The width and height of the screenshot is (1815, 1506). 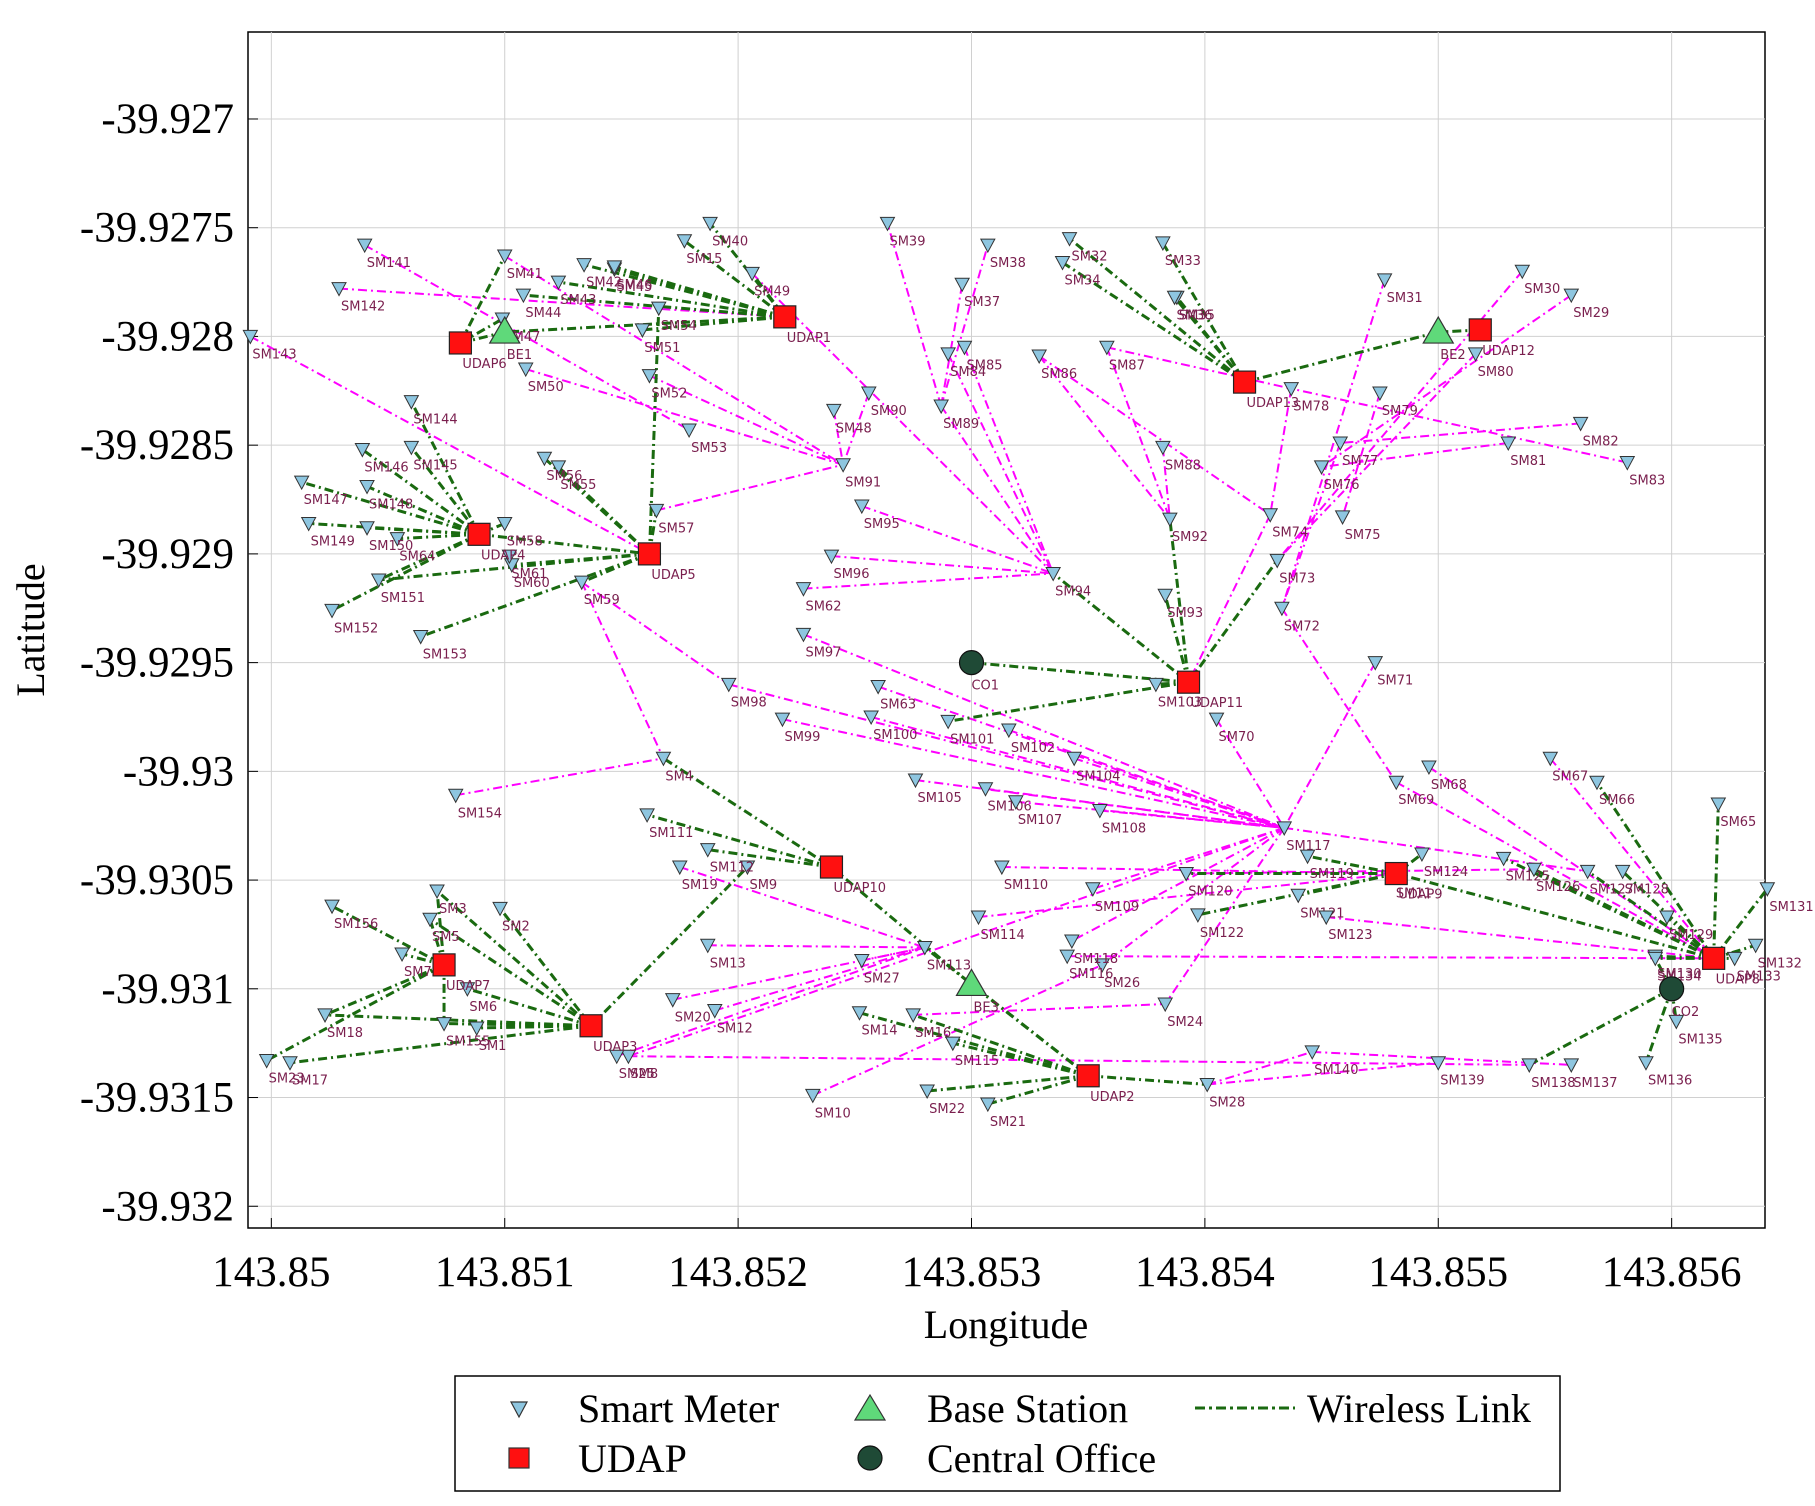 What do you see at coordinates (728, 963) in the screenshot?
I see `smart-meter-label: SM13` at bounding box center [728, 963].